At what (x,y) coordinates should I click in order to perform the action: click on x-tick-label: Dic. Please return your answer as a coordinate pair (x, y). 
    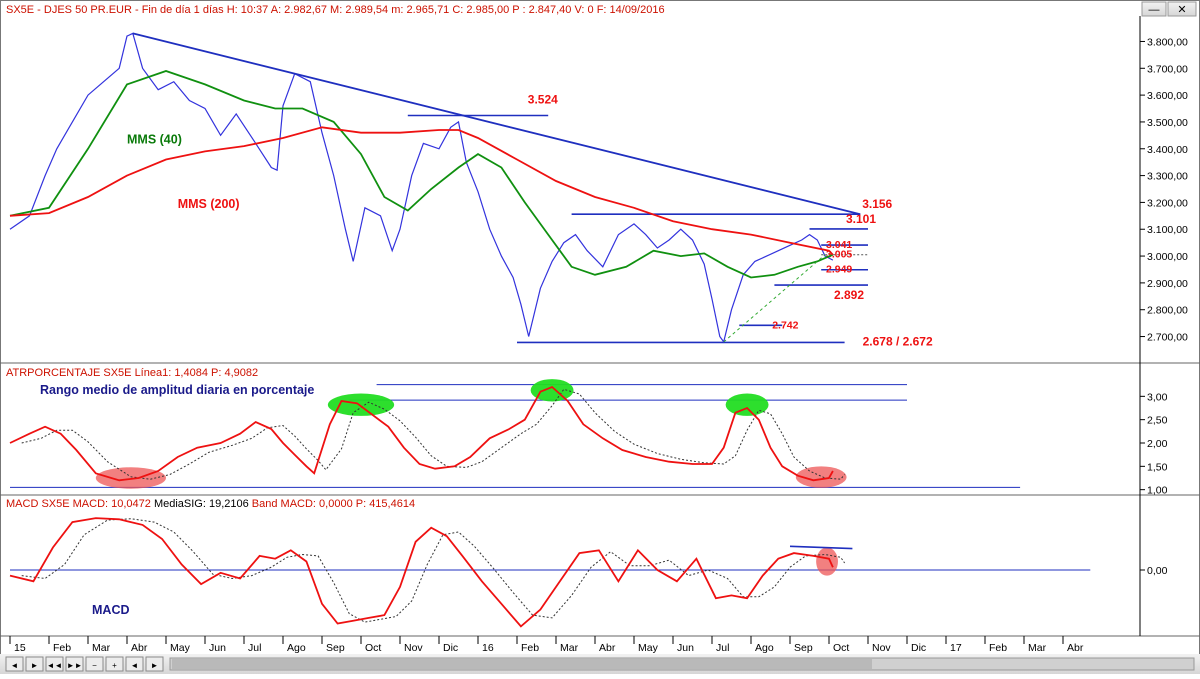
    Looking at the image, I should click on (918, 648).